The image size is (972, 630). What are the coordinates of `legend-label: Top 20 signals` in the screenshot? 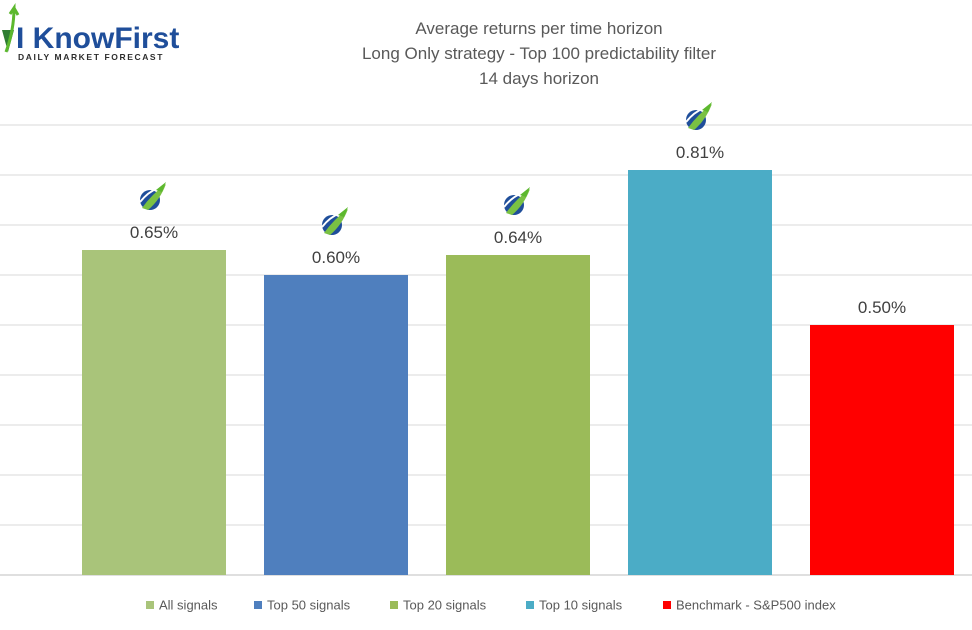 It's located at (445, 605).